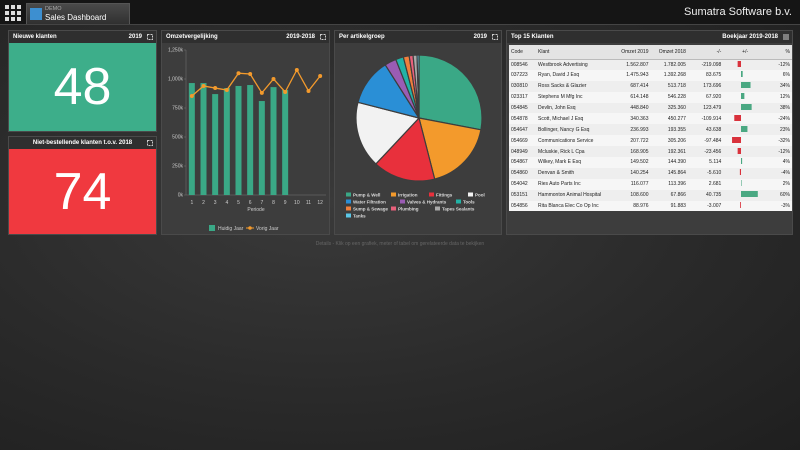 This screenshot has width=800, height=450. I want to click on tab-title: Sales Dashboard, so click(76, 17).